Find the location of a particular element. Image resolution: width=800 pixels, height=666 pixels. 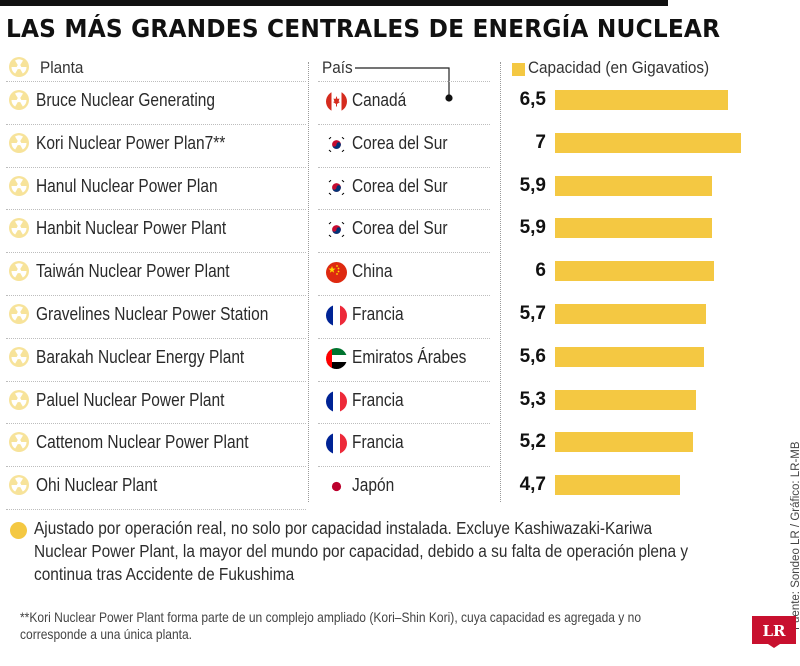

value-label: 5,7 is located at coordinates (532, 313).